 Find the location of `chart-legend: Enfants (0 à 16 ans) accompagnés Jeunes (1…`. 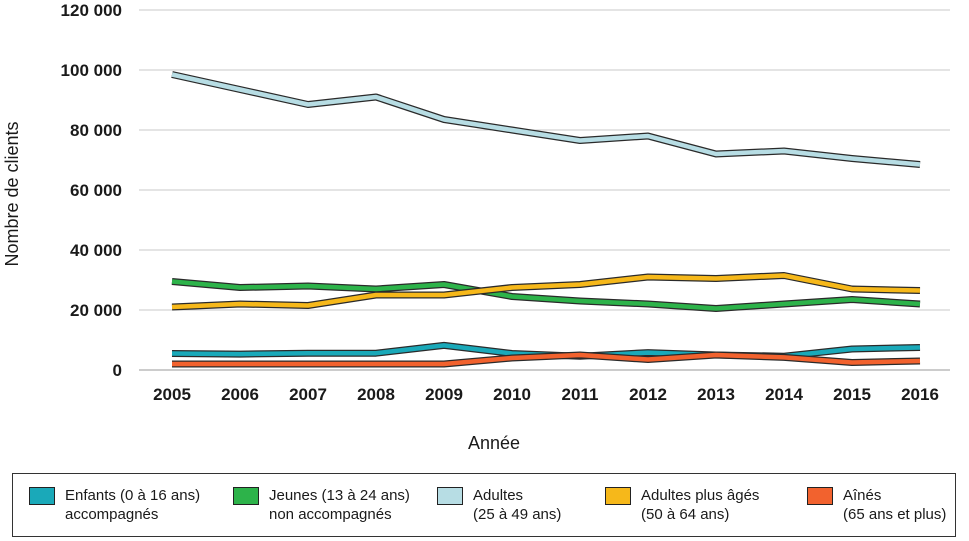

chart-legend: Enfants (0 à 16 ans) accompagnés Jeunes (1… is located at coordinates (484, 505).